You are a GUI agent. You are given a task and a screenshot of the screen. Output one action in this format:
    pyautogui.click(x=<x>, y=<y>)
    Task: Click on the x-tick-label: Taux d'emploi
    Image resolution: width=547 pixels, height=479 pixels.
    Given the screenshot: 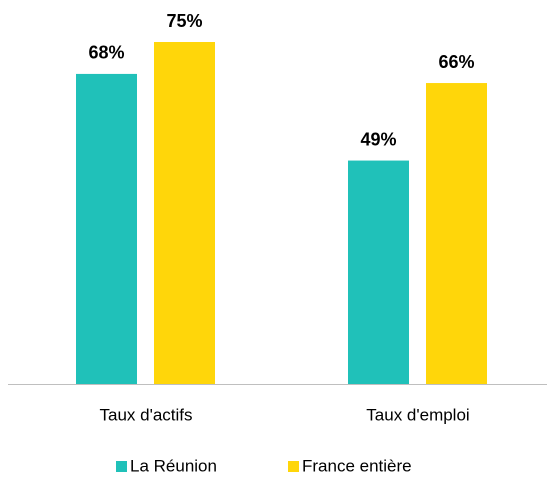 What is the action you would take?
    pyautogui.click(x=417, y=414)
    